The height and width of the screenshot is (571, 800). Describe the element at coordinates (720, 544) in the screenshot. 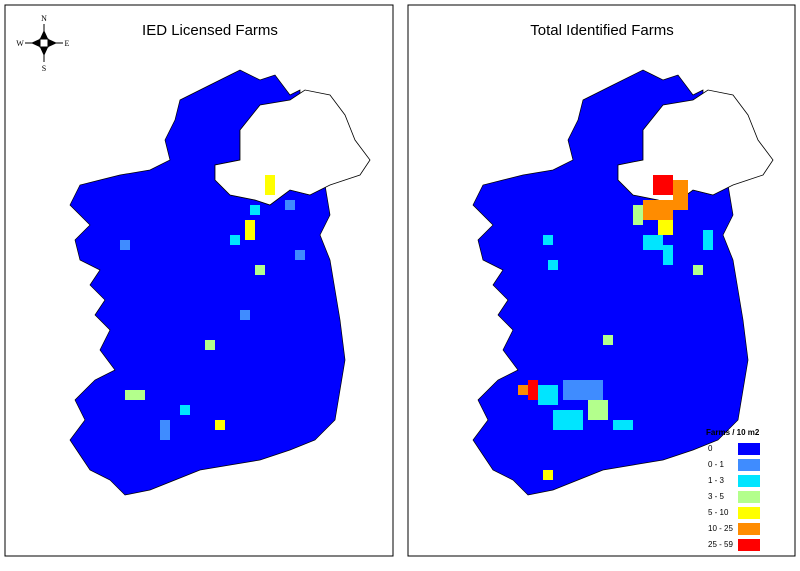

I see `legend-label: 25 - 59` at that location.